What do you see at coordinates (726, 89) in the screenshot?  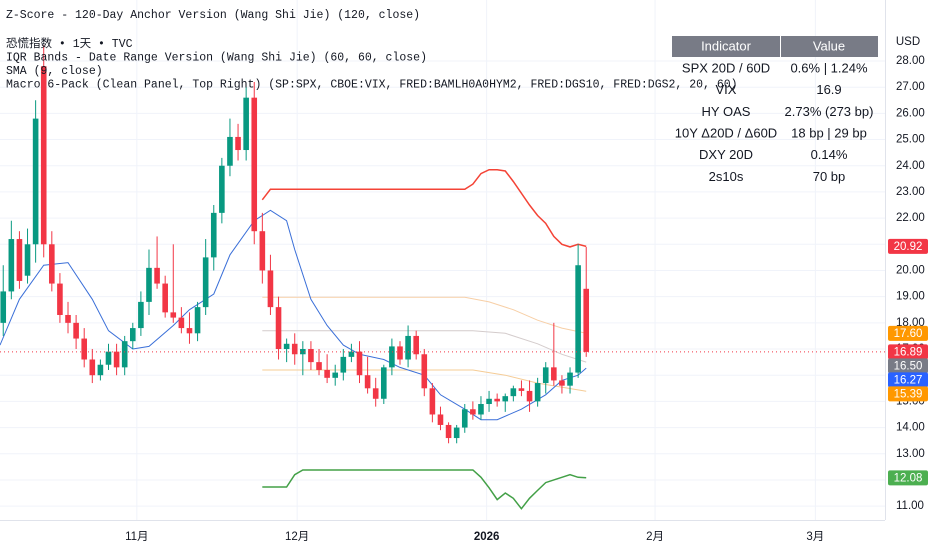 I see `table-cell: VIX` at bounding box center [726, 89].